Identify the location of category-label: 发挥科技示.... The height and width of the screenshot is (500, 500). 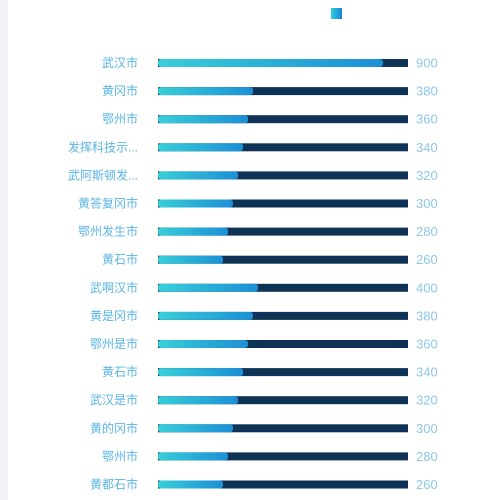
(103, 146).